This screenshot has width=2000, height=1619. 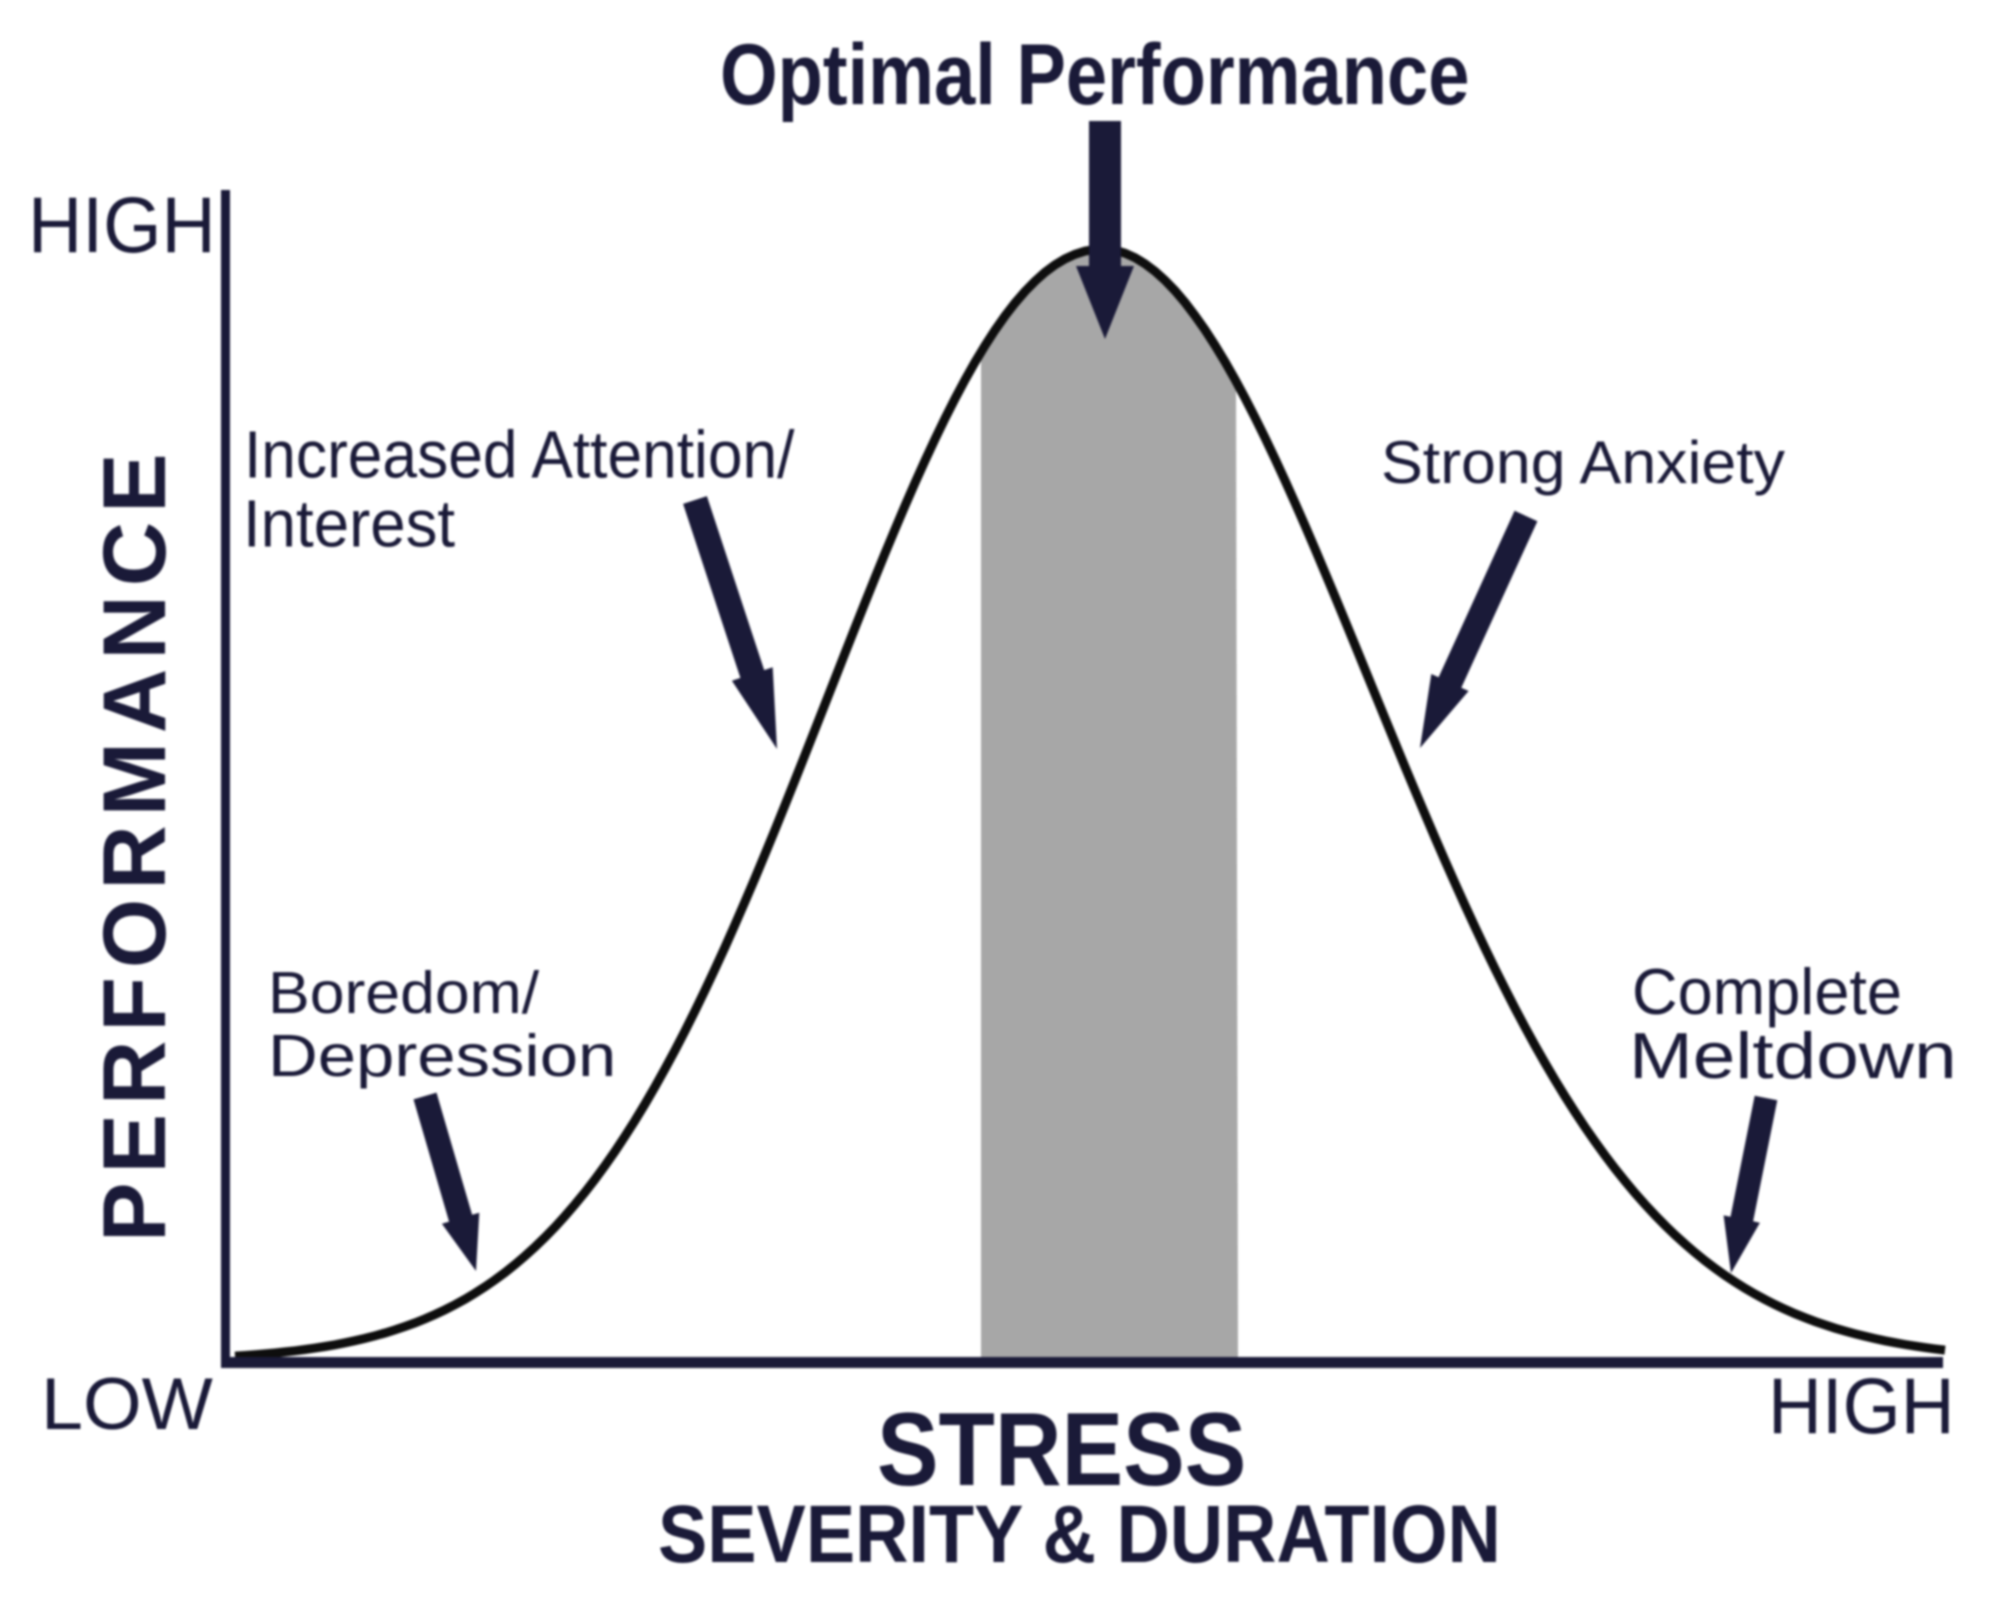 What do you see at coordinates (1767, 991) in the screenshot?
I see `svg-text: Complete` at bounding box center [1767, 991].